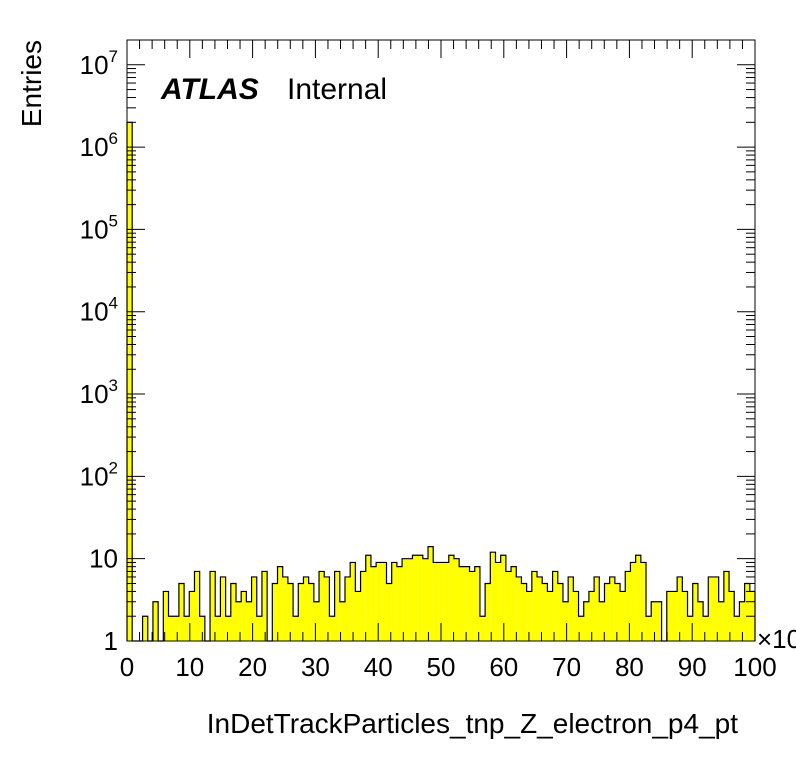 This screenshot has width=796, height=772. I want to click on x-tick-label: 10, so click(189, 667).